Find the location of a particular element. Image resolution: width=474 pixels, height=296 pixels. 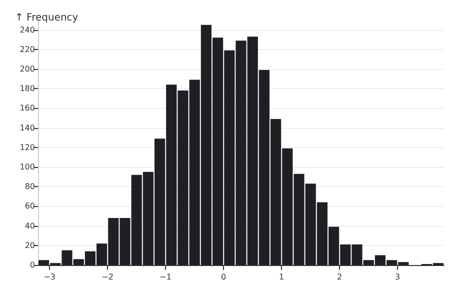

x-tick-label: −2 is located at coordinates (108, 277).